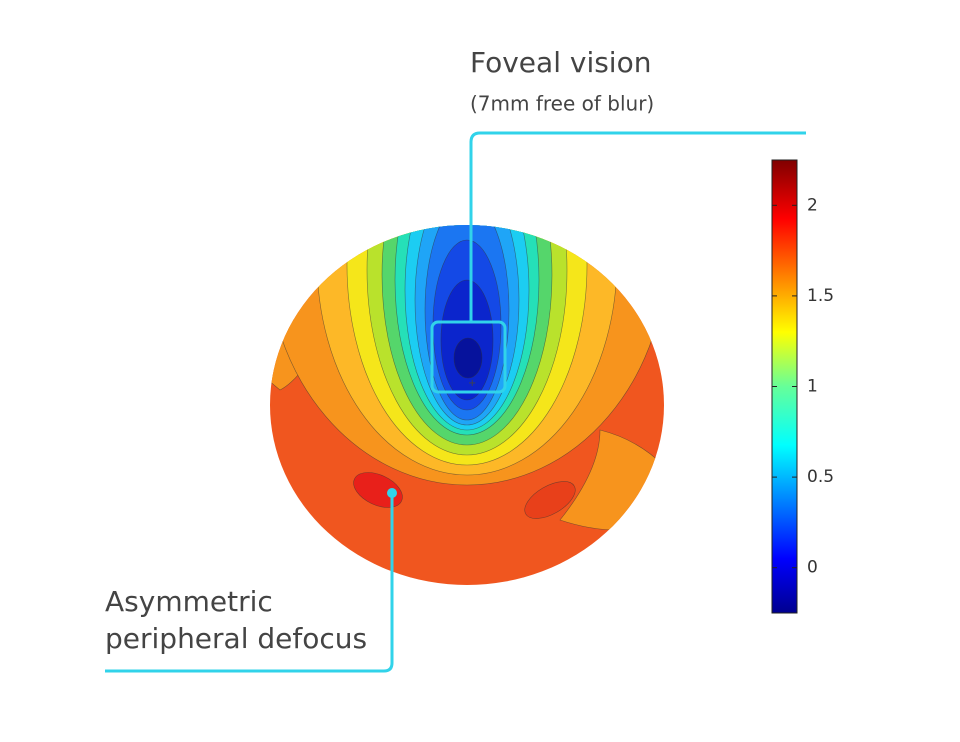  I want to click on colorbar-tick-label: 1.5, so click(820, 296).